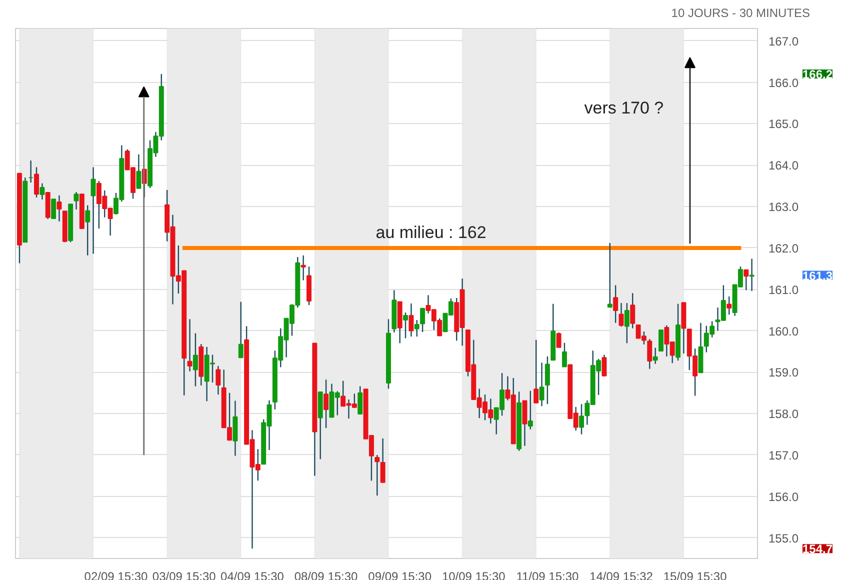  What do you see at coordinates (783, 248) in the screenshot?
I see `y-tick-label: 162.0` at bounding box center [783, 248].